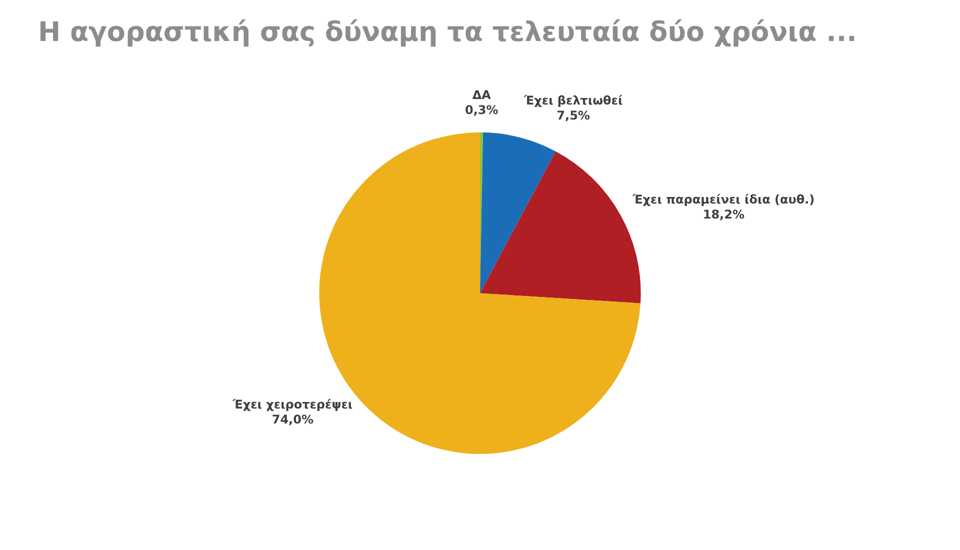  Describe the element at coordinates (723, 215) in the screenshot. I see `data-label: 18,2%` at that location.